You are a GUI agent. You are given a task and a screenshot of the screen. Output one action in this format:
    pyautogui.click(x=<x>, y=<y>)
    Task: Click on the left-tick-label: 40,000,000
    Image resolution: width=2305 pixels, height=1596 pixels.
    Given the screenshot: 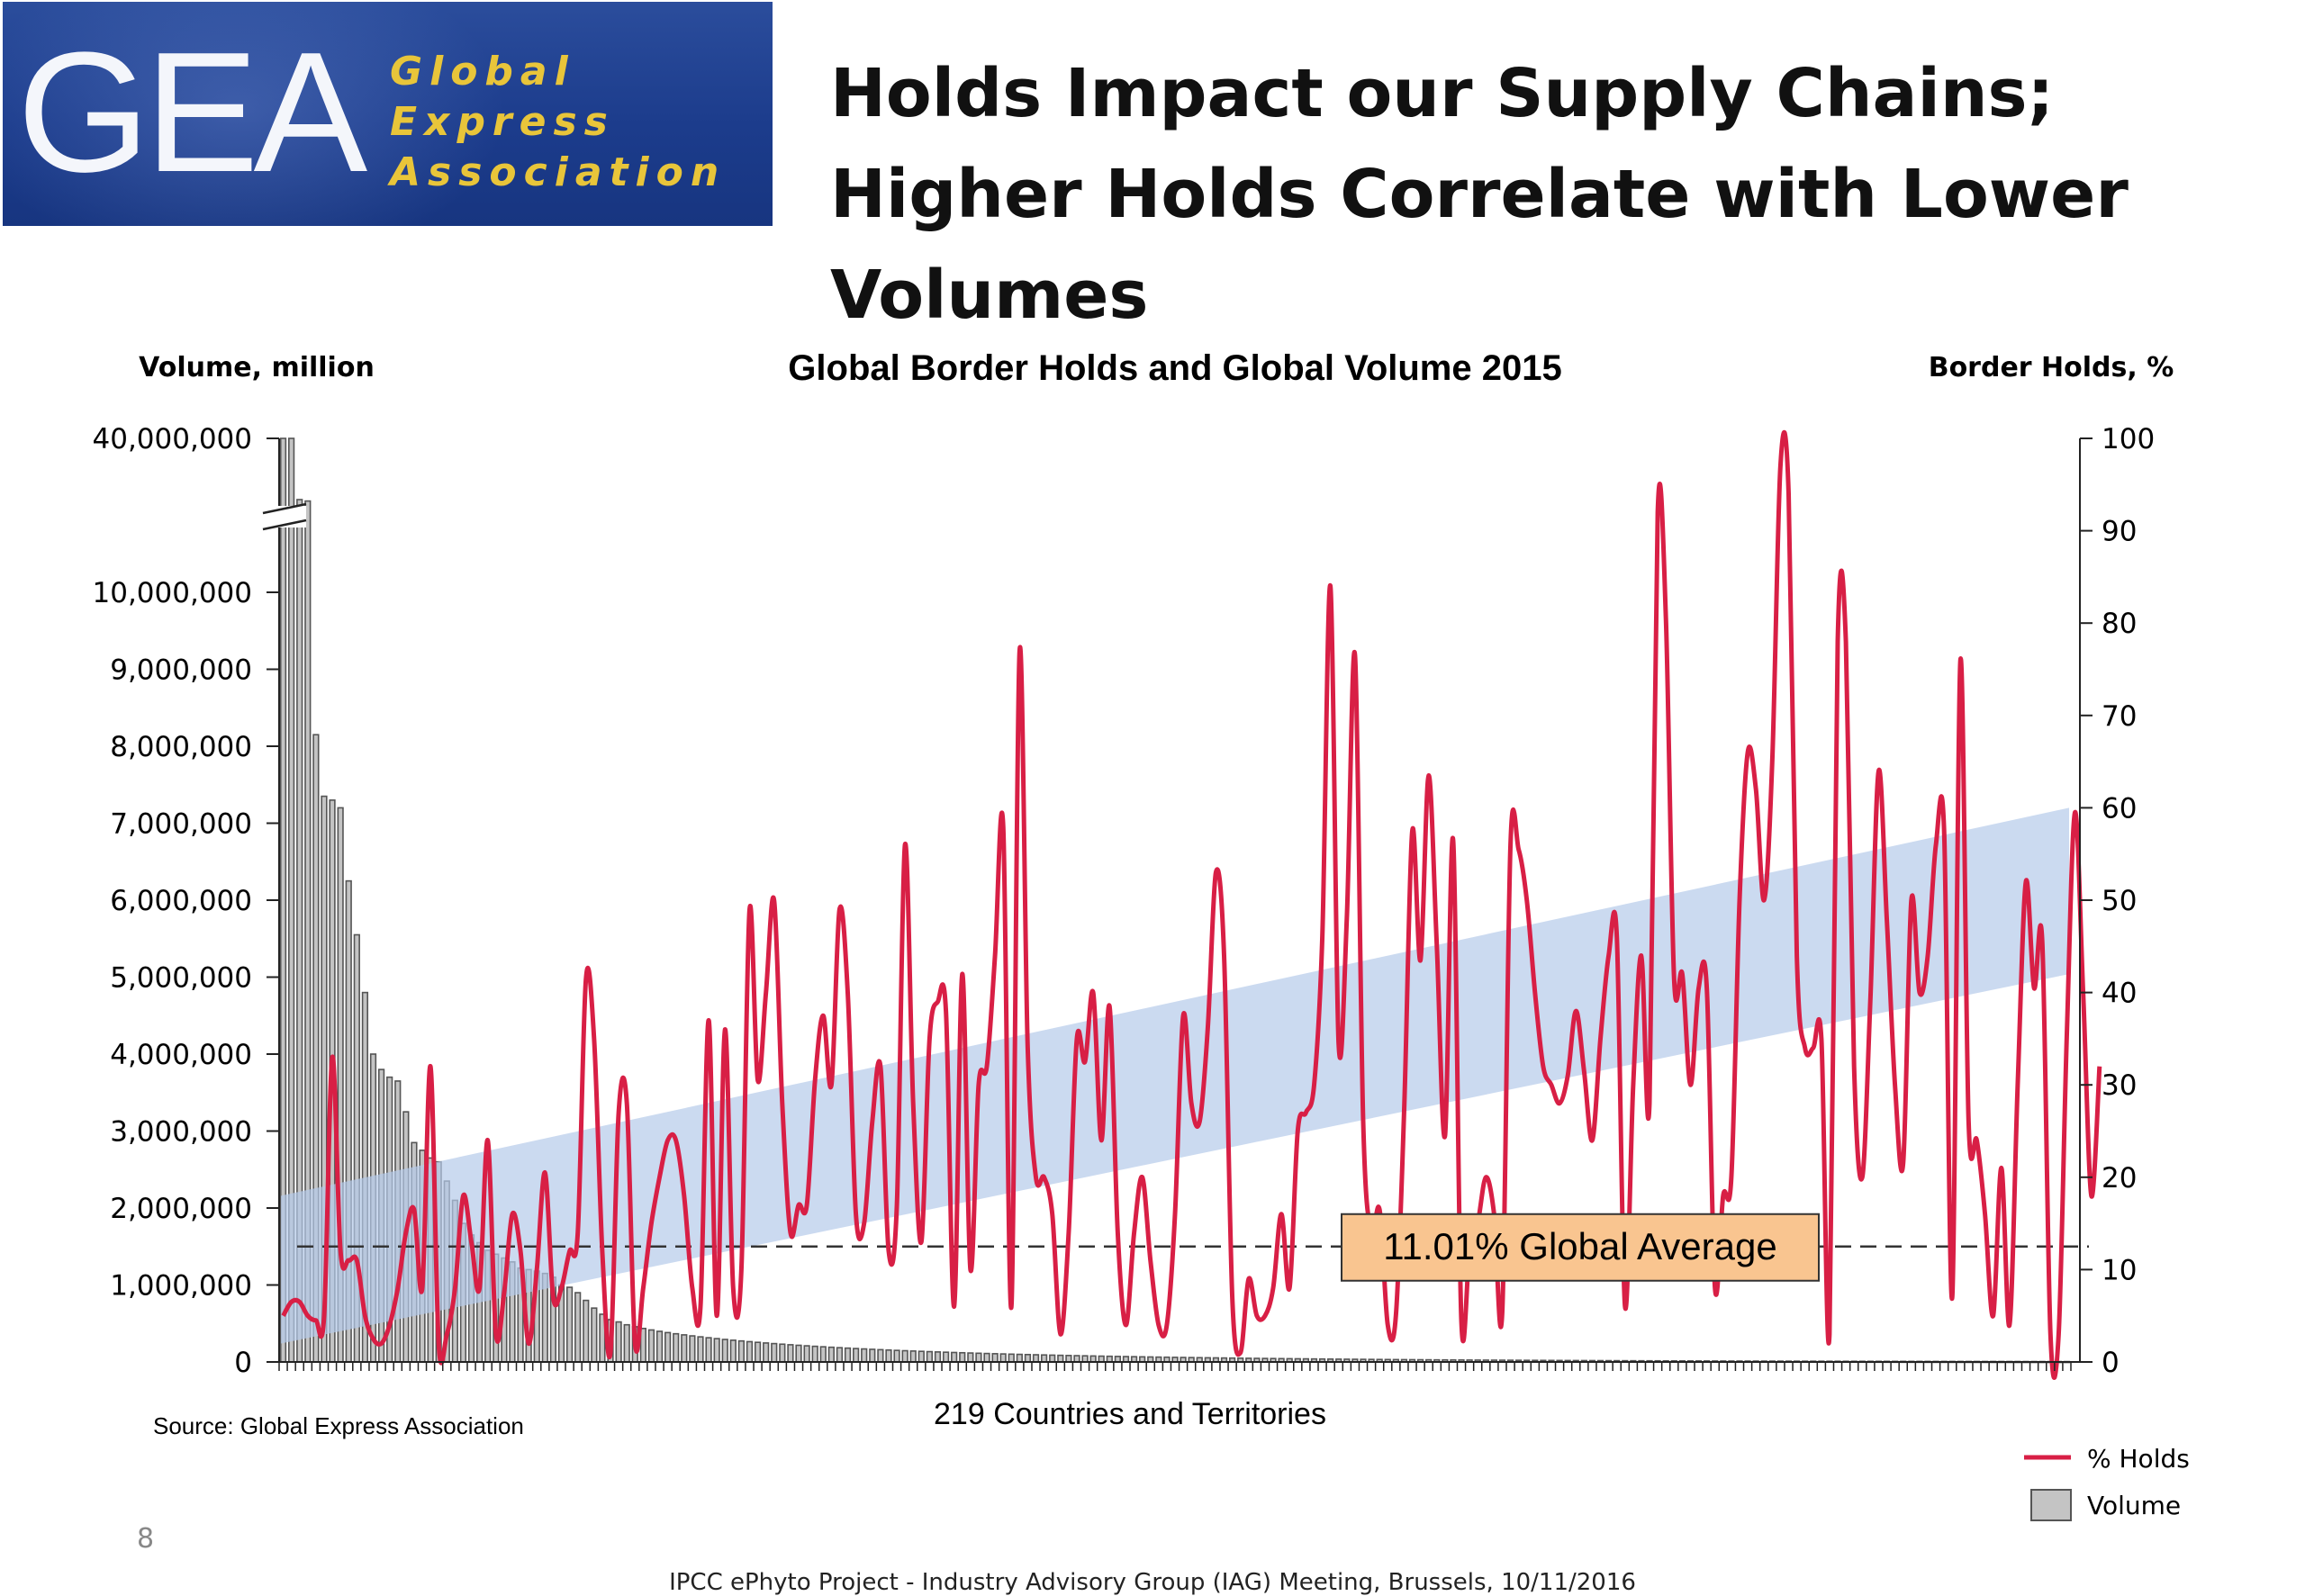 What is the action you would take?
    pyautogui.click(x=173, y=439)
    